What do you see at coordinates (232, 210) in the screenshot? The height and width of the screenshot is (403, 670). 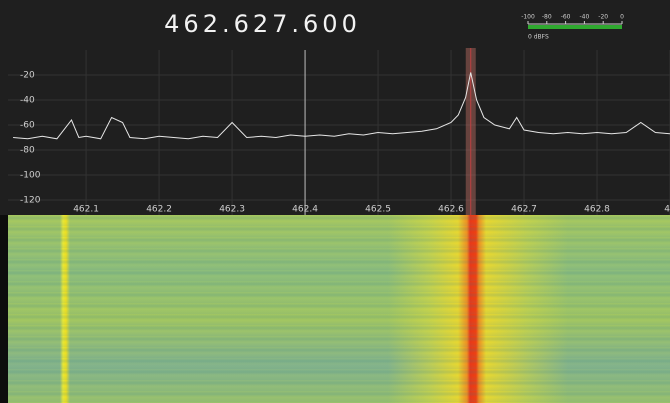 I see `x-tick-label: 462.3` at bounding box center [232, 210].